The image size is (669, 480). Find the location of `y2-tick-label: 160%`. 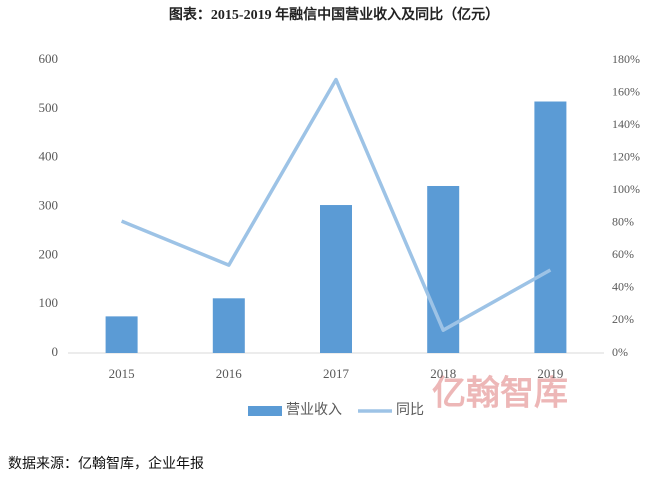

y2-tick-label: 160% is located at coordinates (626, 91).